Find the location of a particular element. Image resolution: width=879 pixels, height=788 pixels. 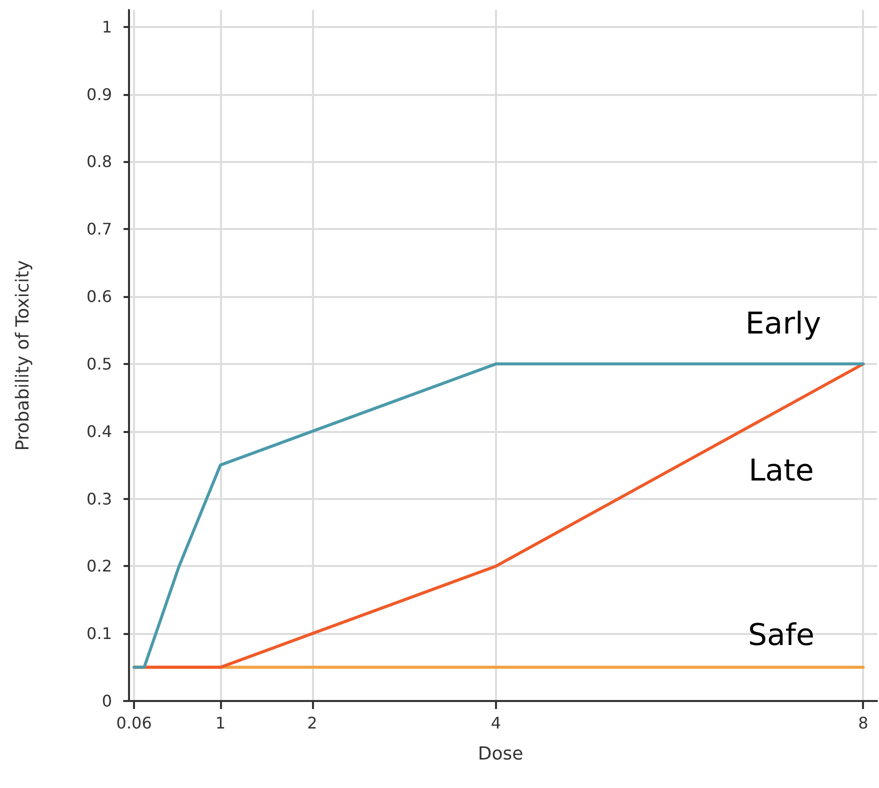

y-tick-label: 0.9 is located at coordinates (99, 94).